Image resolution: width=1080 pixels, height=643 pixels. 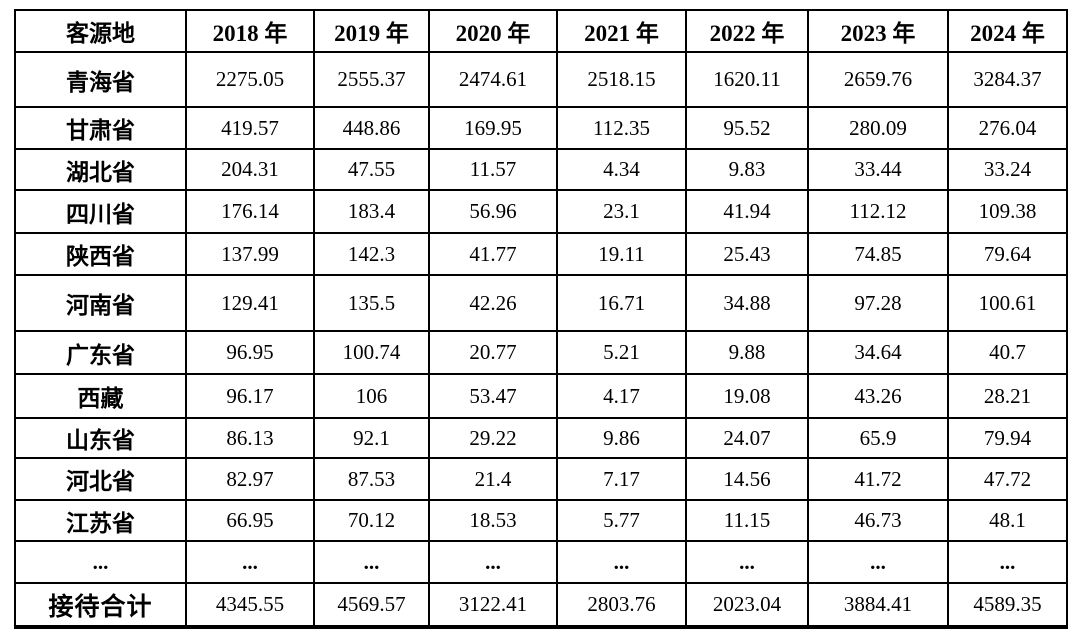 I want to click on table-cell: 16.71, so click(x=621, y=303).